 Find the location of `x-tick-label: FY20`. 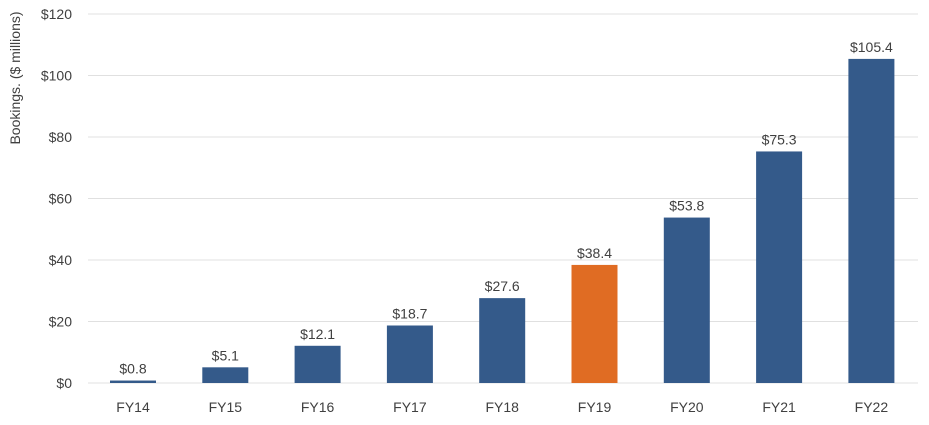

x-tick-label: FY20 is located at coordinates (687, 407).